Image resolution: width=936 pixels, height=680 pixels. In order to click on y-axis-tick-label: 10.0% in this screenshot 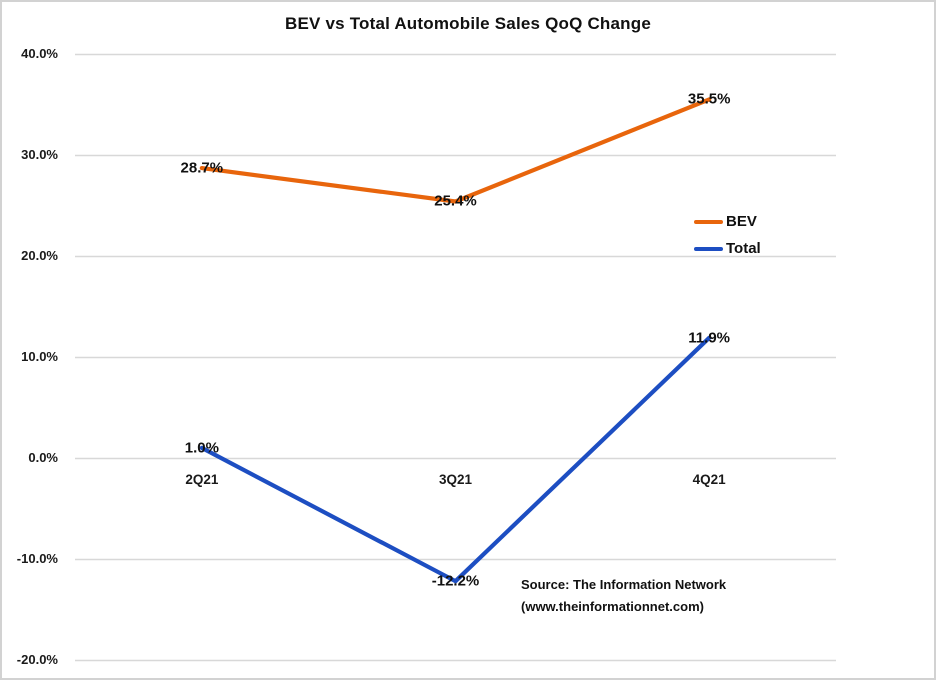, I will do `click(39, 356)`.